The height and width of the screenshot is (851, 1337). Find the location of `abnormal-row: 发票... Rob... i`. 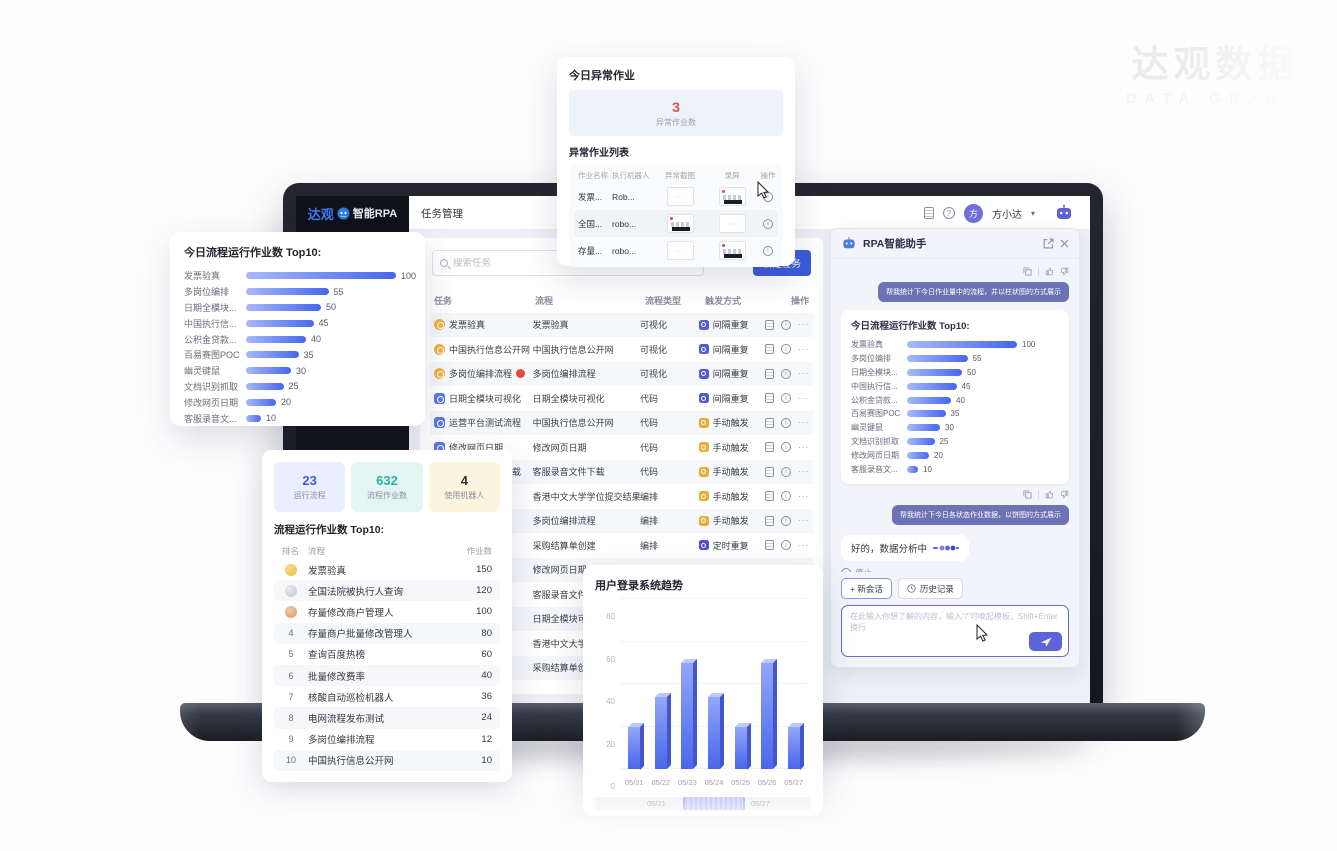

abnormal-row: 发票... Rob... i is located at coordinates (676, 196).